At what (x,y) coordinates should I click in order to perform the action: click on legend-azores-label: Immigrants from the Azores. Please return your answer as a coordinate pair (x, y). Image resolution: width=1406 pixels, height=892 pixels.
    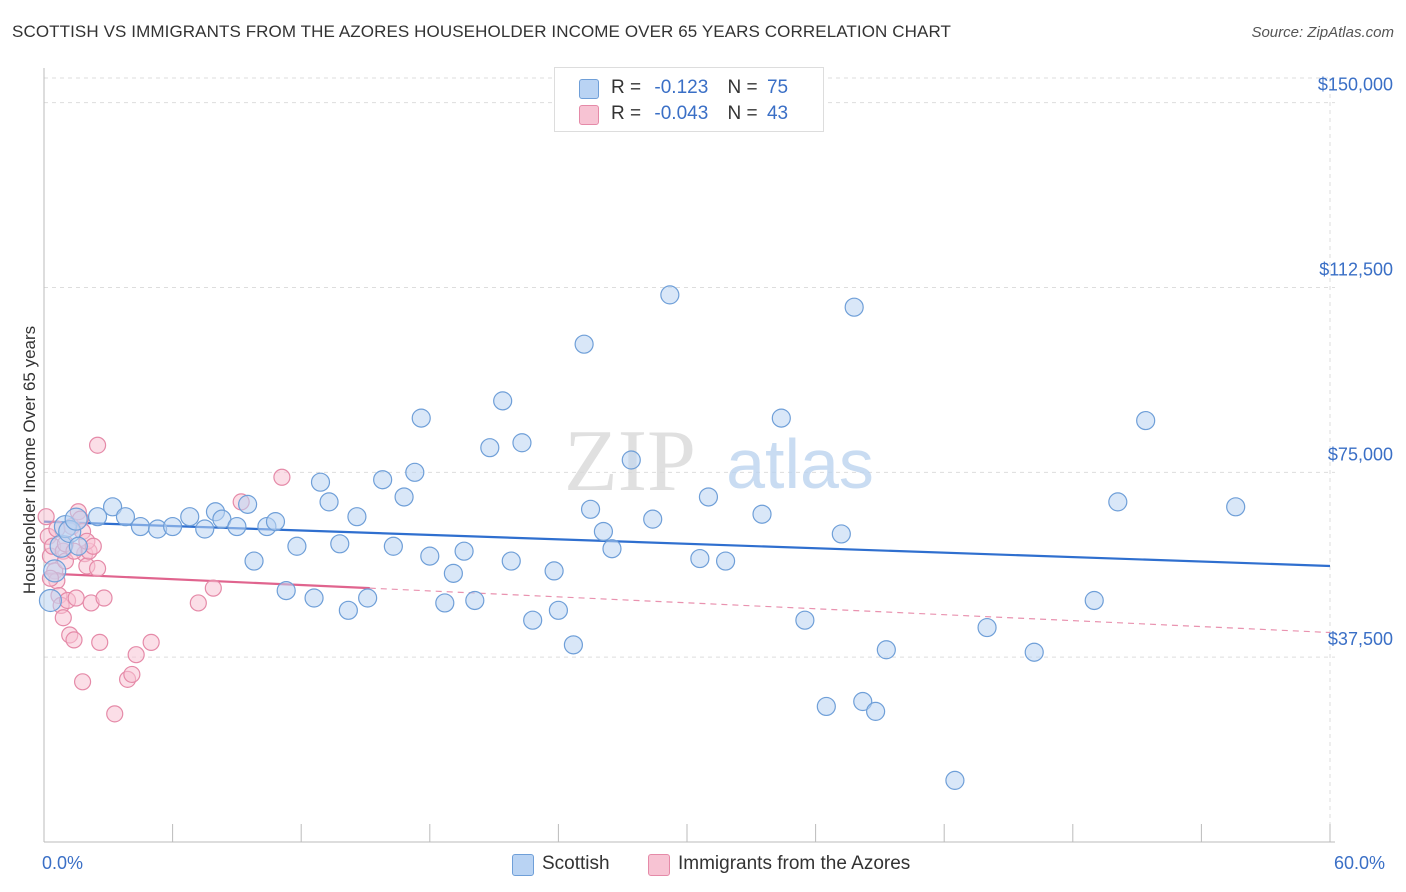
    Looking at the image, I should click on (794, 863).